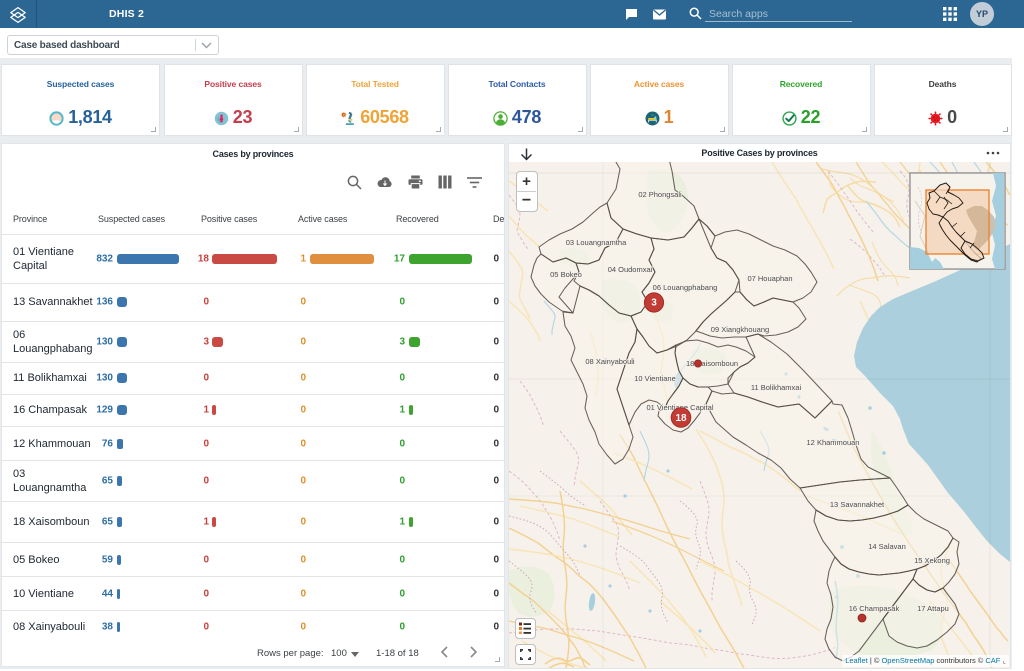 The height and width of the screenshot is (671, 1024). What do you see at coordinates (857, 504) in the screenshot?
I see `svg-text: 13 Savannakhet` at bounding box center [857, 504].